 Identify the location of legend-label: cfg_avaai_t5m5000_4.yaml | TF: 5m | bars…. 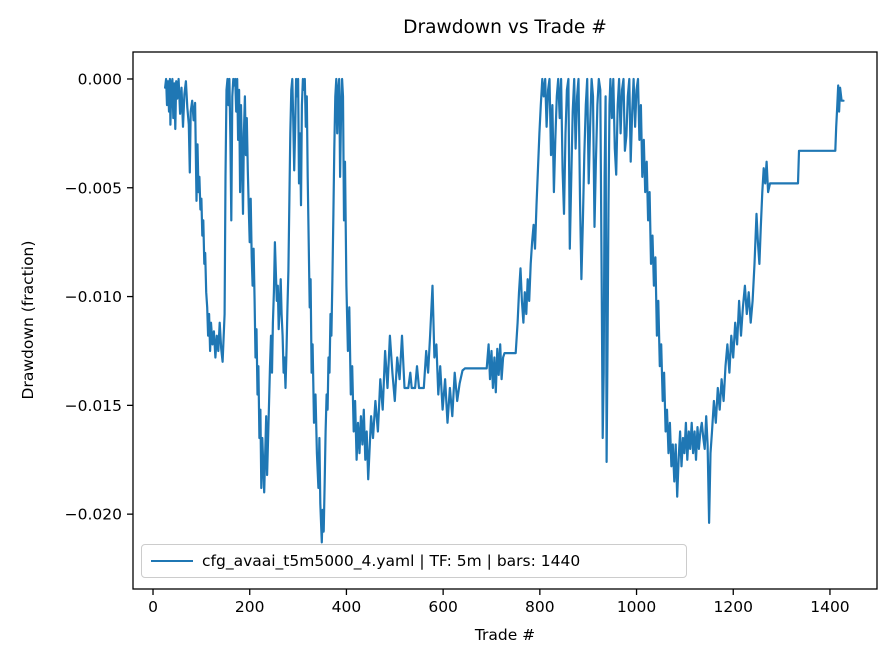
(391, 561).